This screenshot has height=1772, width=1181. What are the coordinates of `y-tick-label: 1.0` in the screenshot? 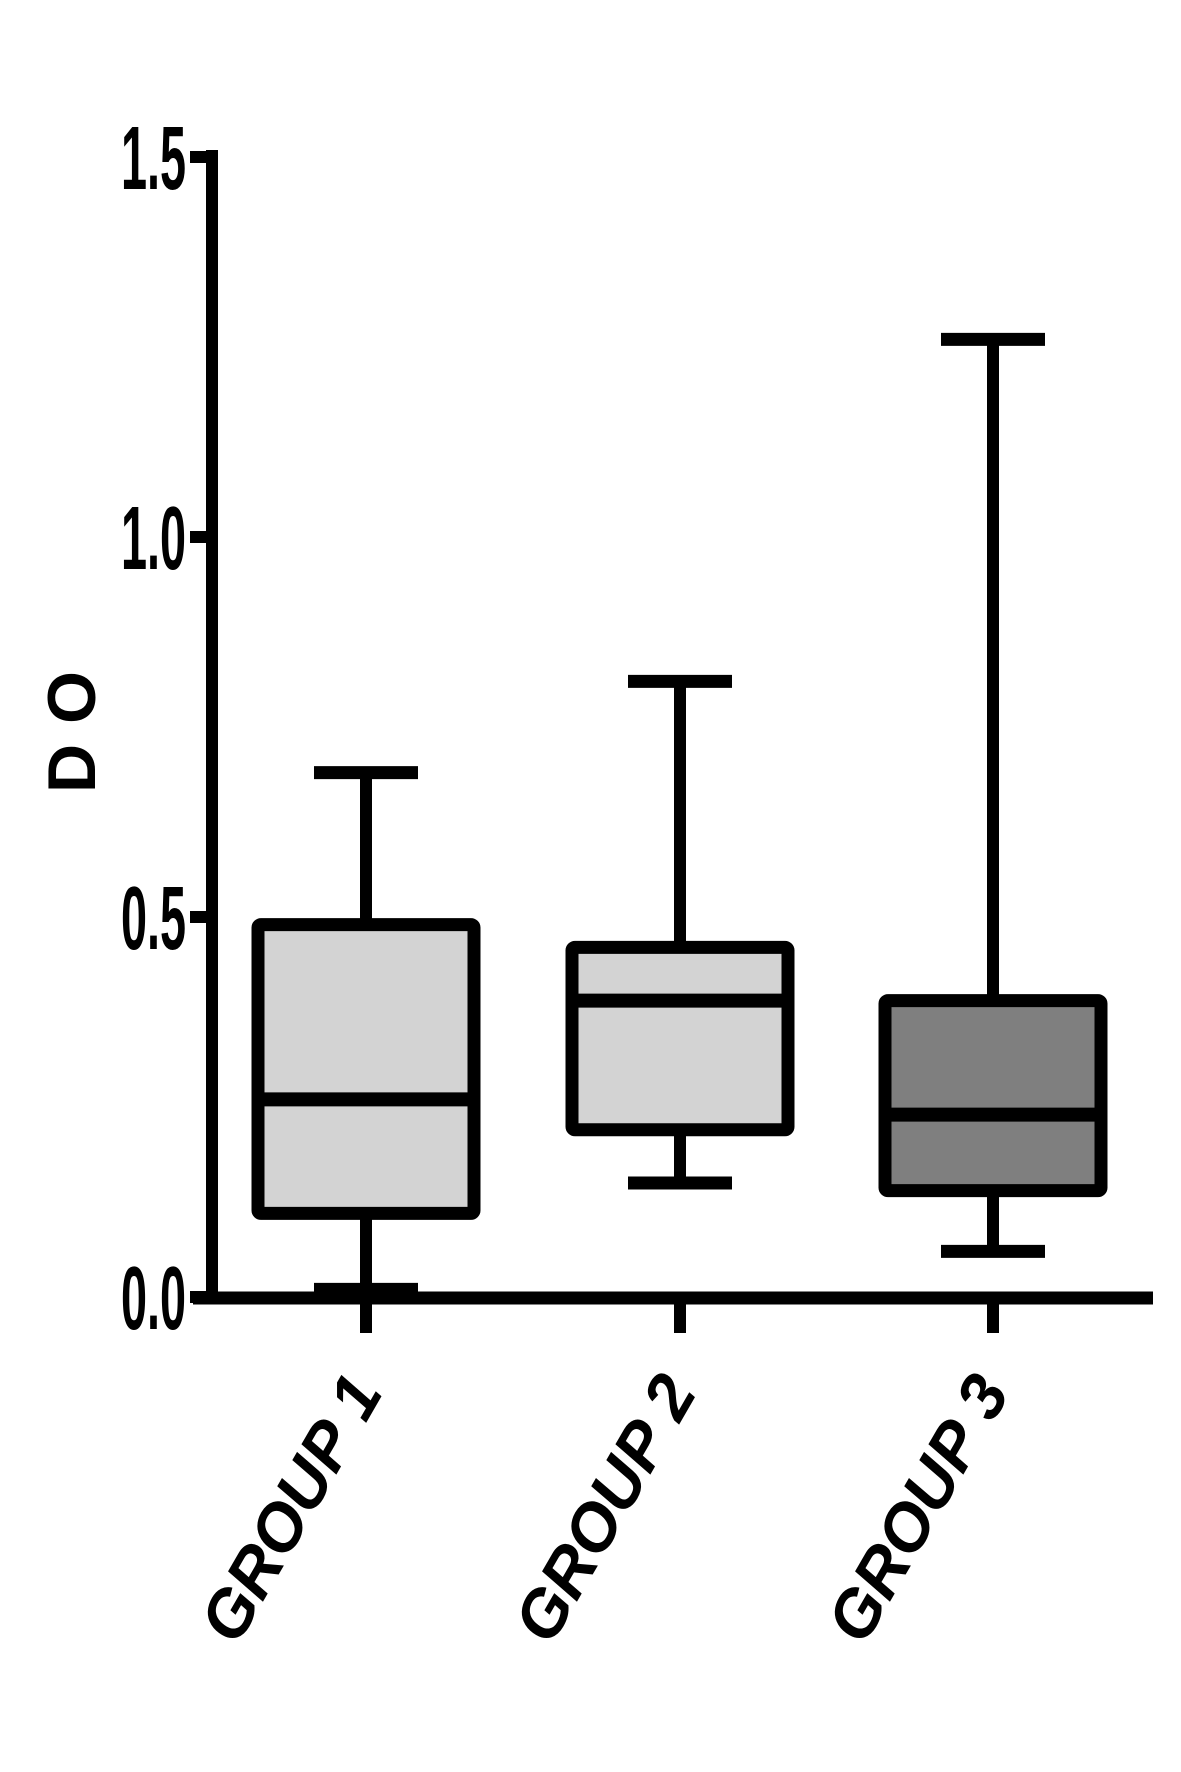 It's located at (153, 539).